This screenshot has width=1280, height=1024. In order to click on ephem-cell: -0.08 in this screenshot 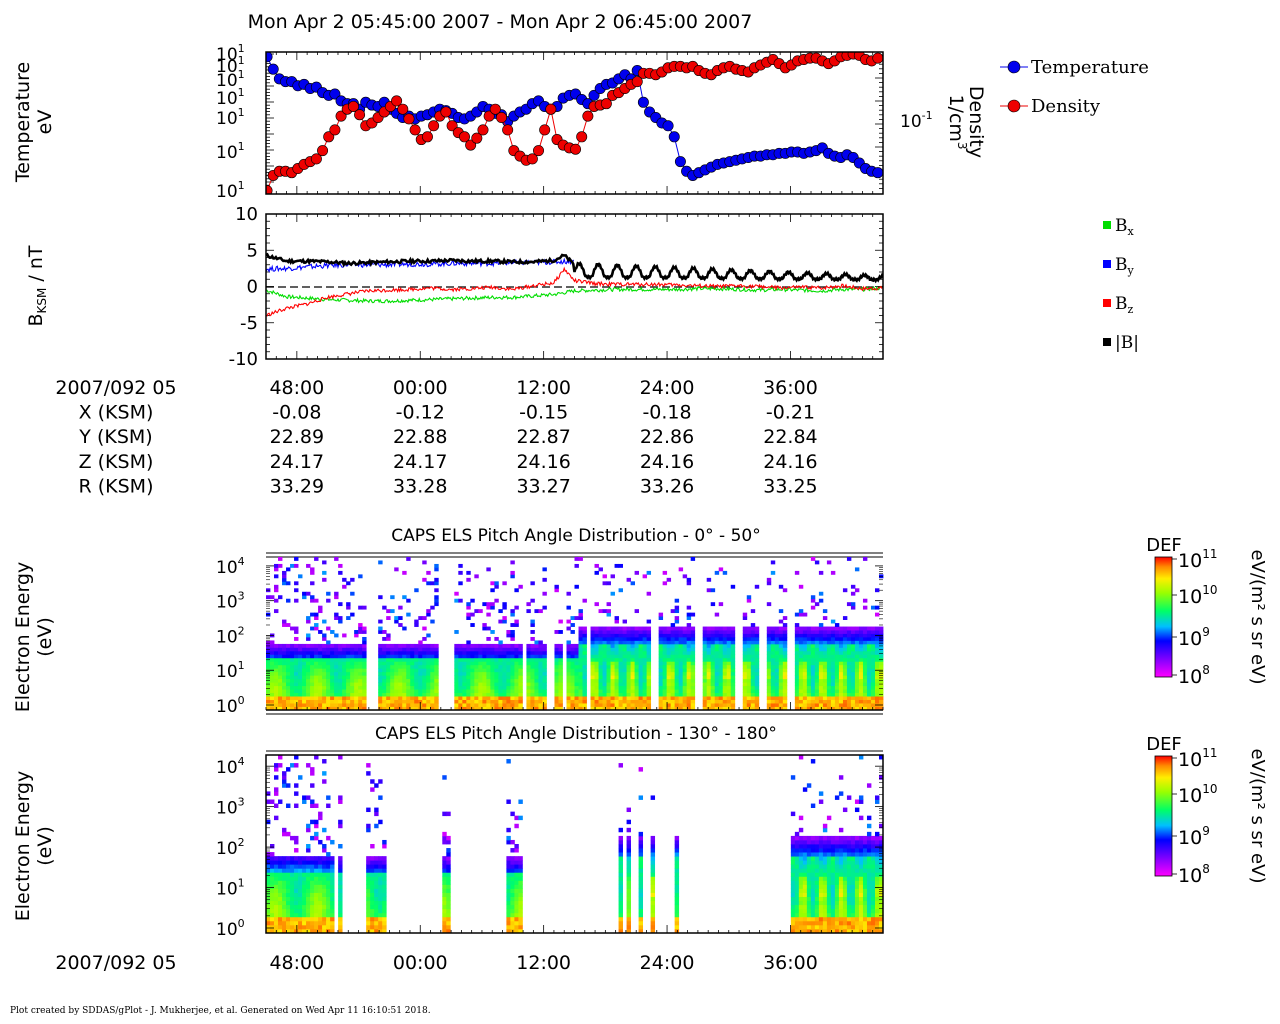, I will do `click(296, 413)`.